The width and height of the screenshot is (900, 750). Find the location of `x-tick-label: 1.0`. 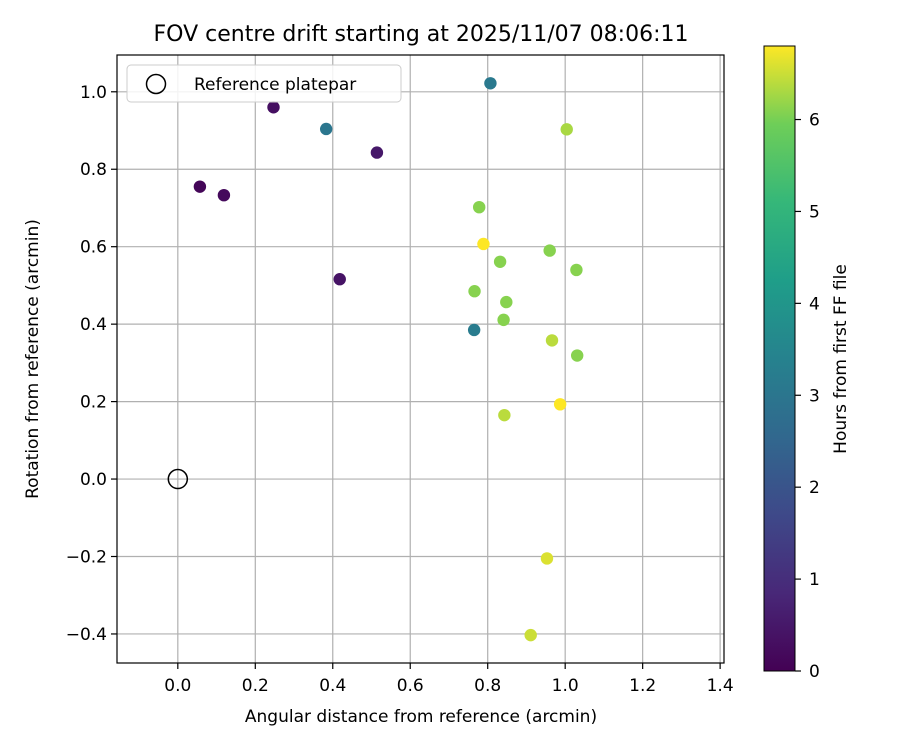

x-tick-label: 1.0 is located at coordinates (565, 686).